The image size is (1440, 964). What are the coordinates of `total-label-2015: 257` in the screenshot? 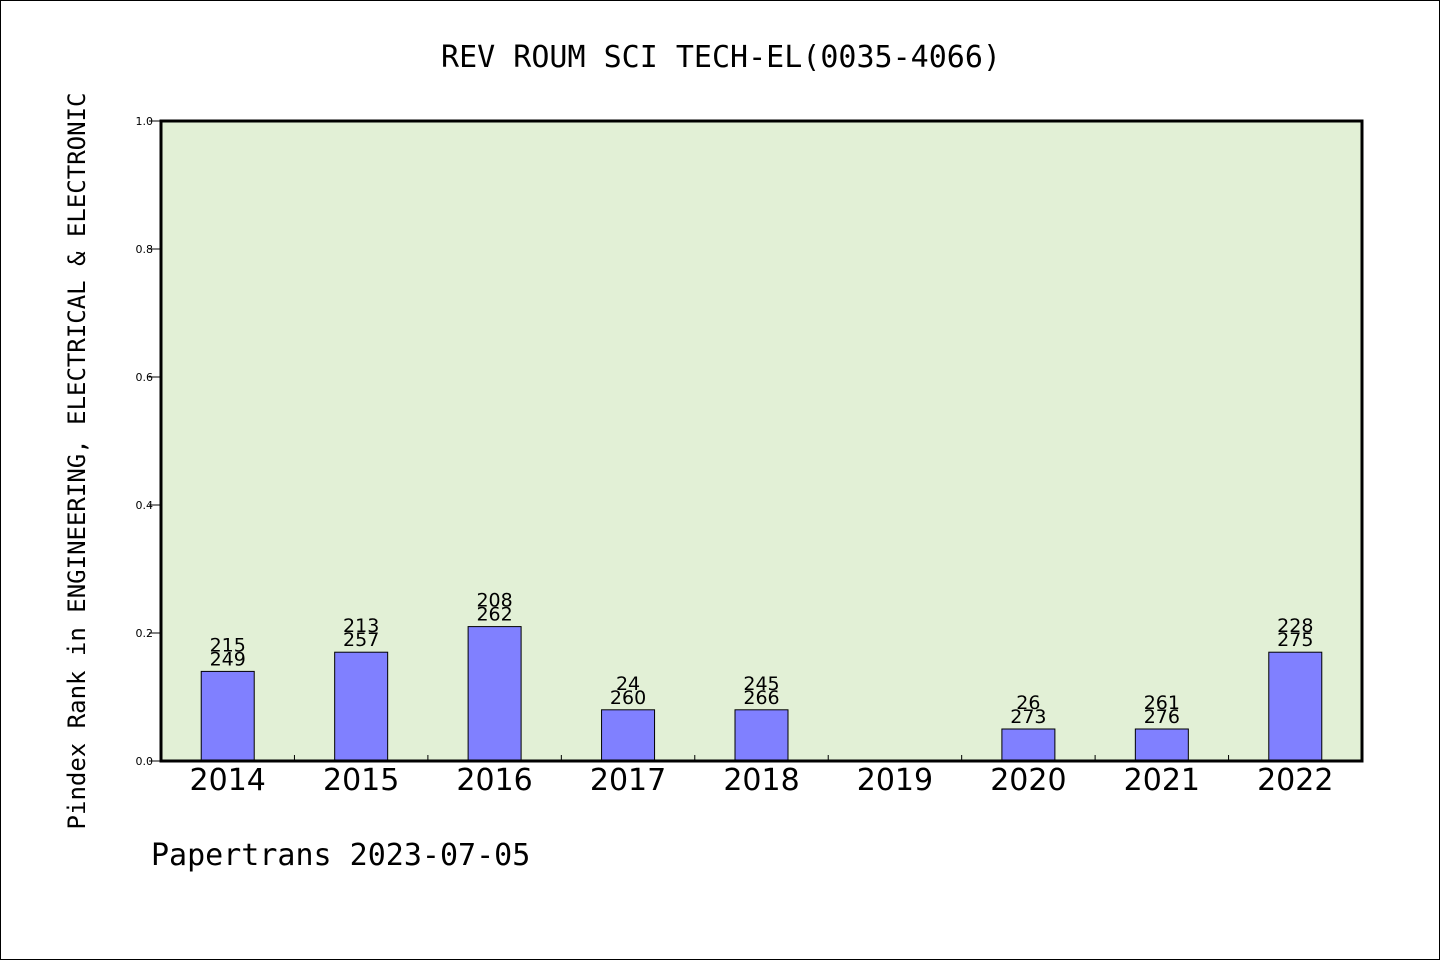 It's located at (361, 640).